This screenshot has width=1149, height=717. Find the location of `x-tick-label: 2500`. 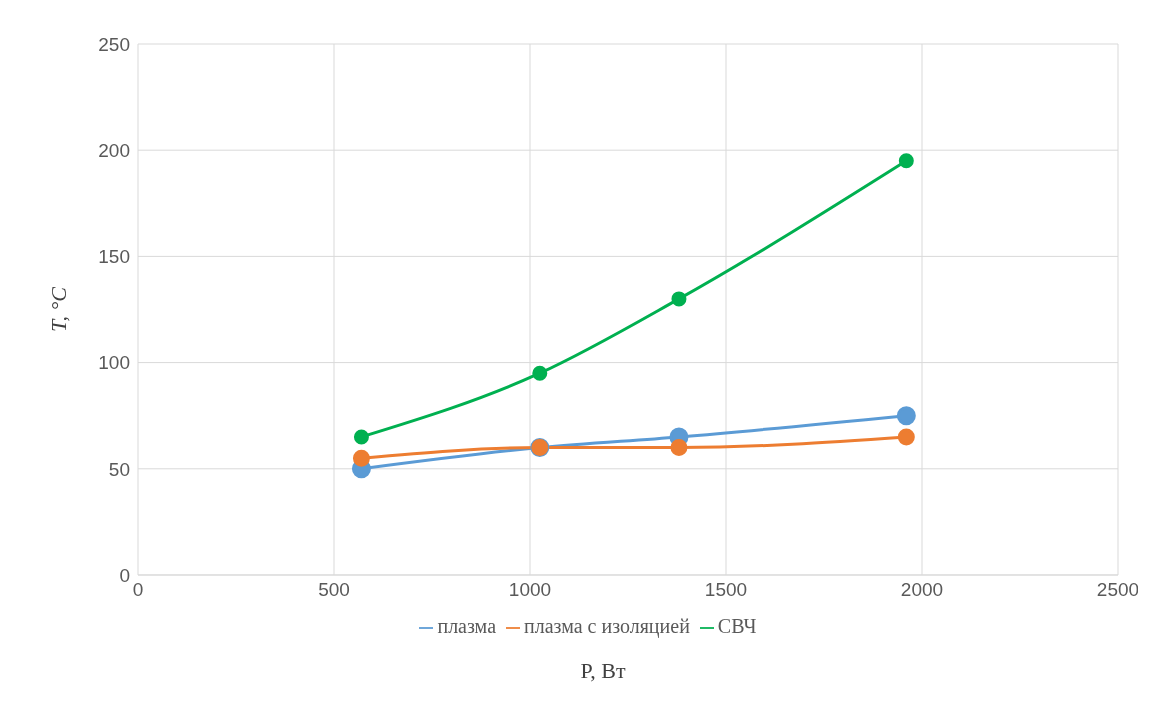

x-tick-label: 2500 is located at coordinates (1118, 590).